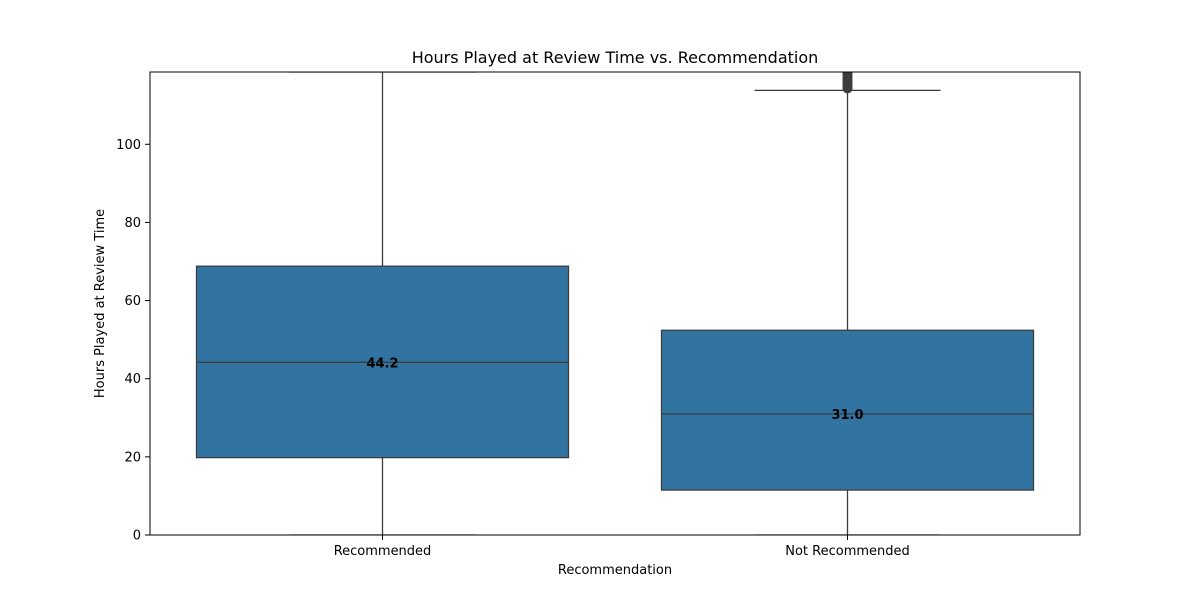  I want to click on y-tick-label: 0, so click(137, 536).